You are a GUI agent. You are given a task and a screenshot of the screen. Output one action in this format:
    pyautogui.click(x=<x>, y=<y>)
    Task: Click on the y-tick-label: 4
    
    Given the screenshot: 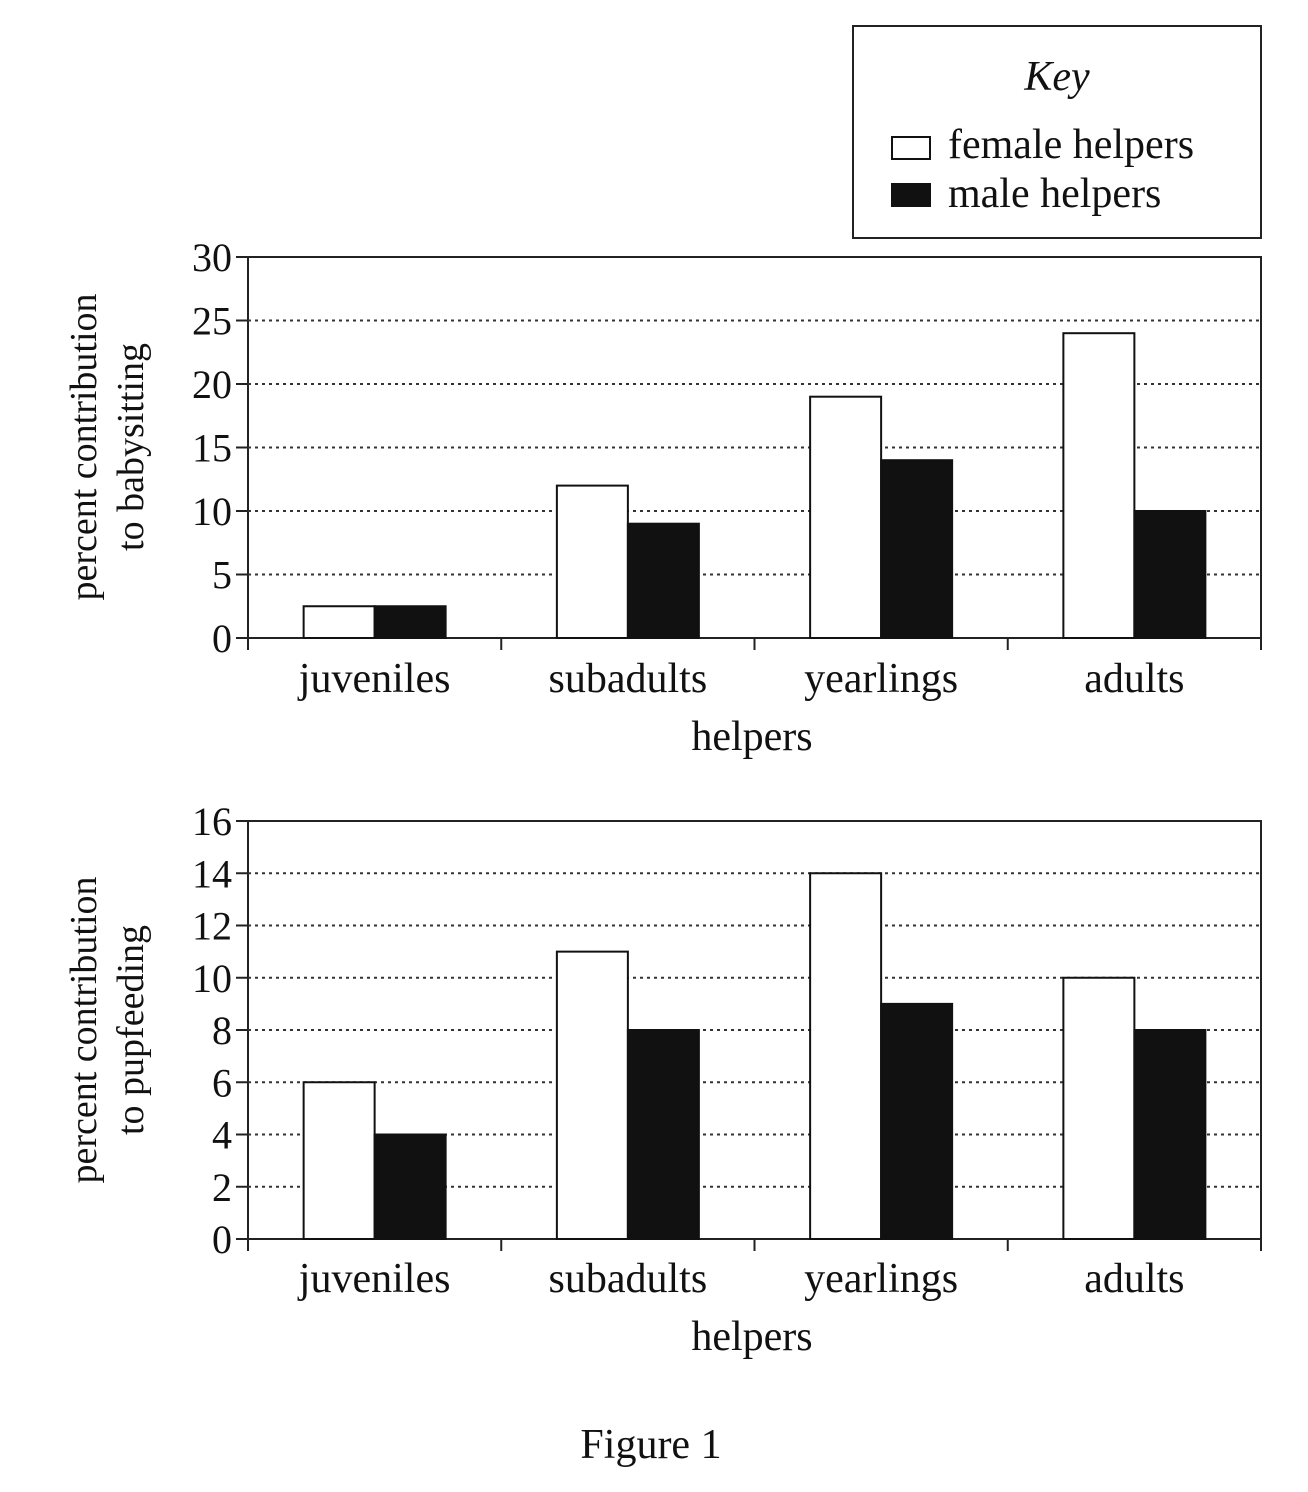 What is the action you would take?
    pyautogui.click(x=222, y=1135)
    